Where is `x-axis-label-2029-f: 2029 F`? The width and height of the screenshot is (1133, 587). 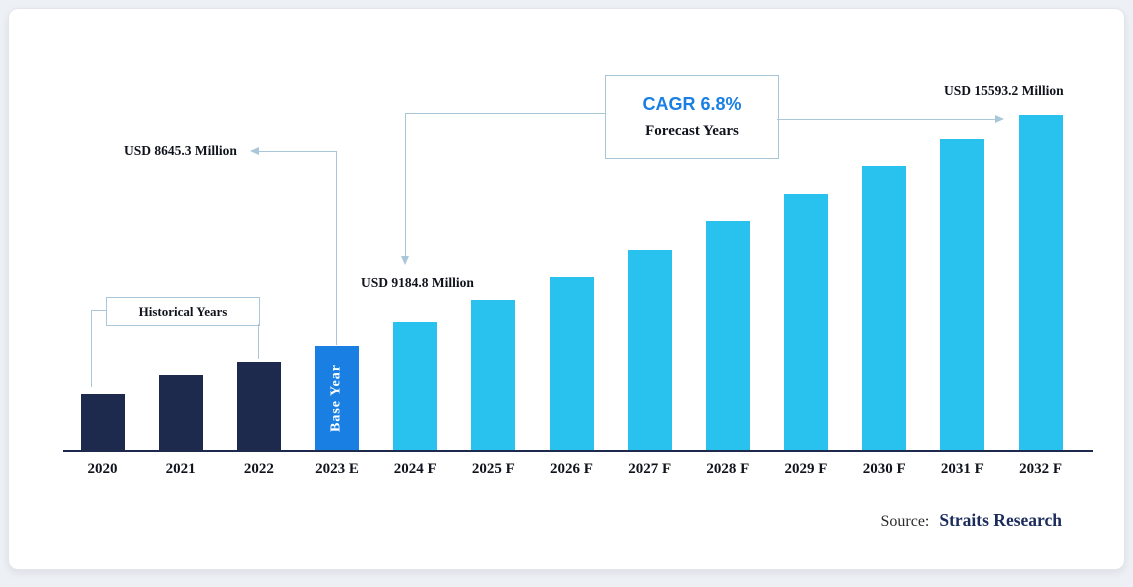
x-axis-label-2029-f: 2029 F is located at coordinates (806, 469).